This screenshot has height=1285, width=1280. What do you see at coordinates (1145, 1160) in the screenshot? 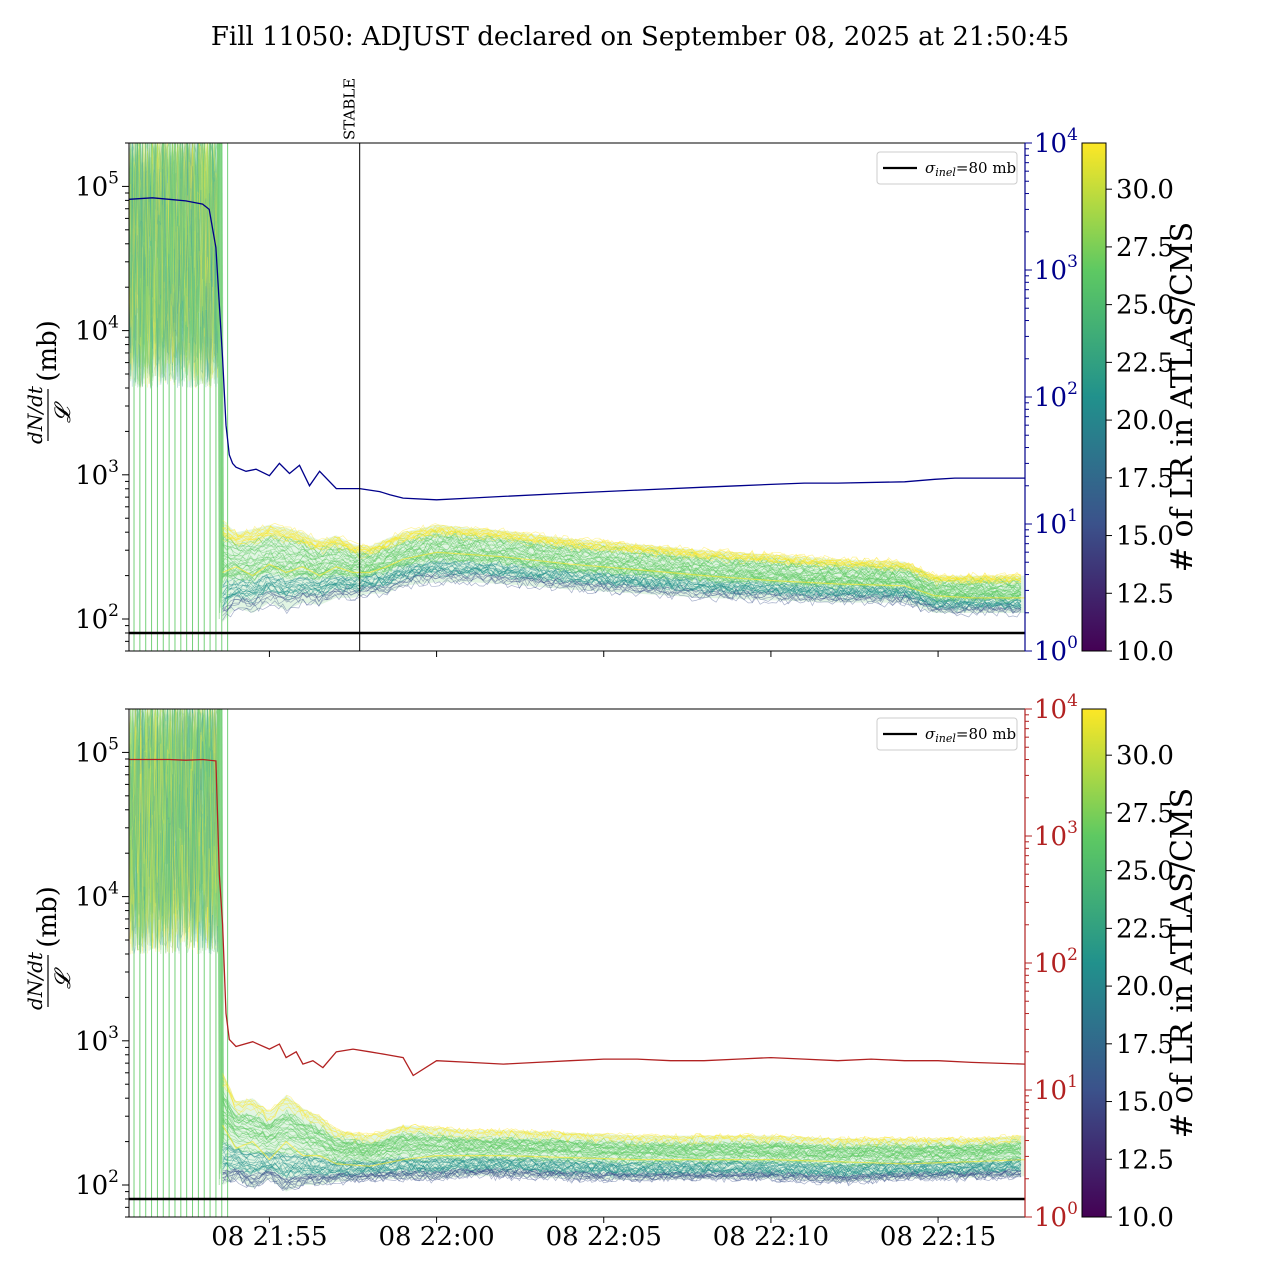
I see `colorbar-tick-label: 12.5` at bounding box center [1145, 1160].